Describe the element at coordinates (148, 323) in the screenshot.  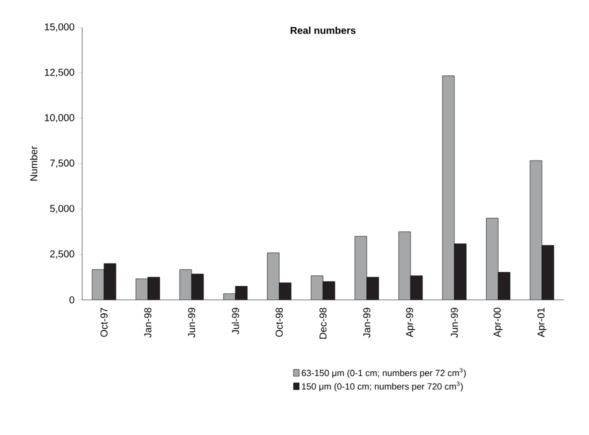
I see `x-tick-label: Jan-98` at that location.